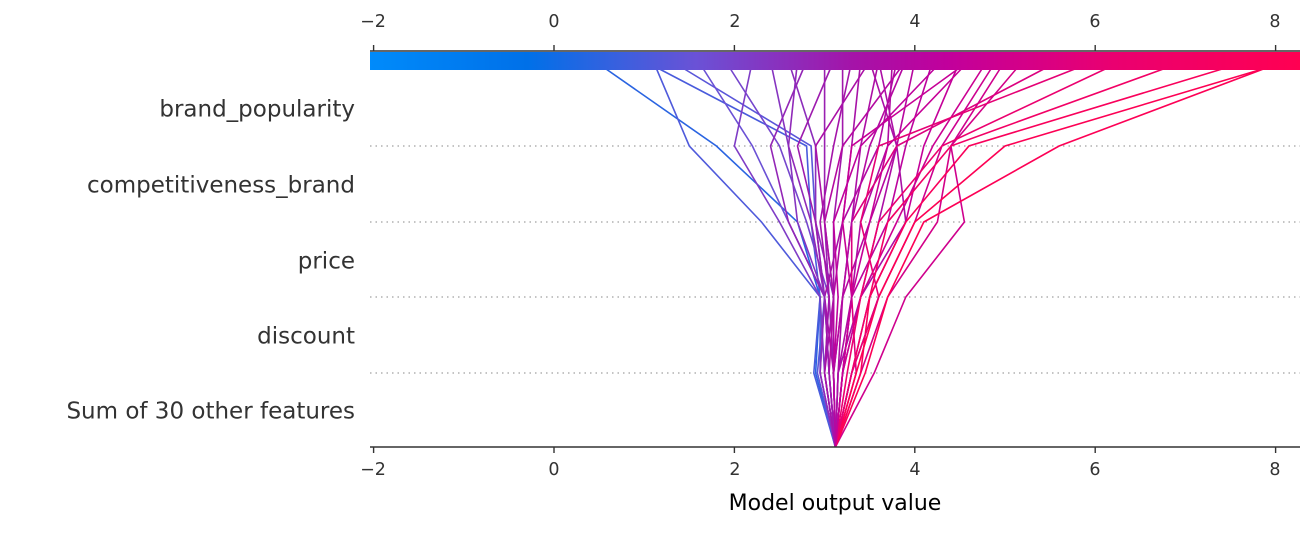 The image size is (1315, 535). I want to click on colorbar, so click(835, 61).